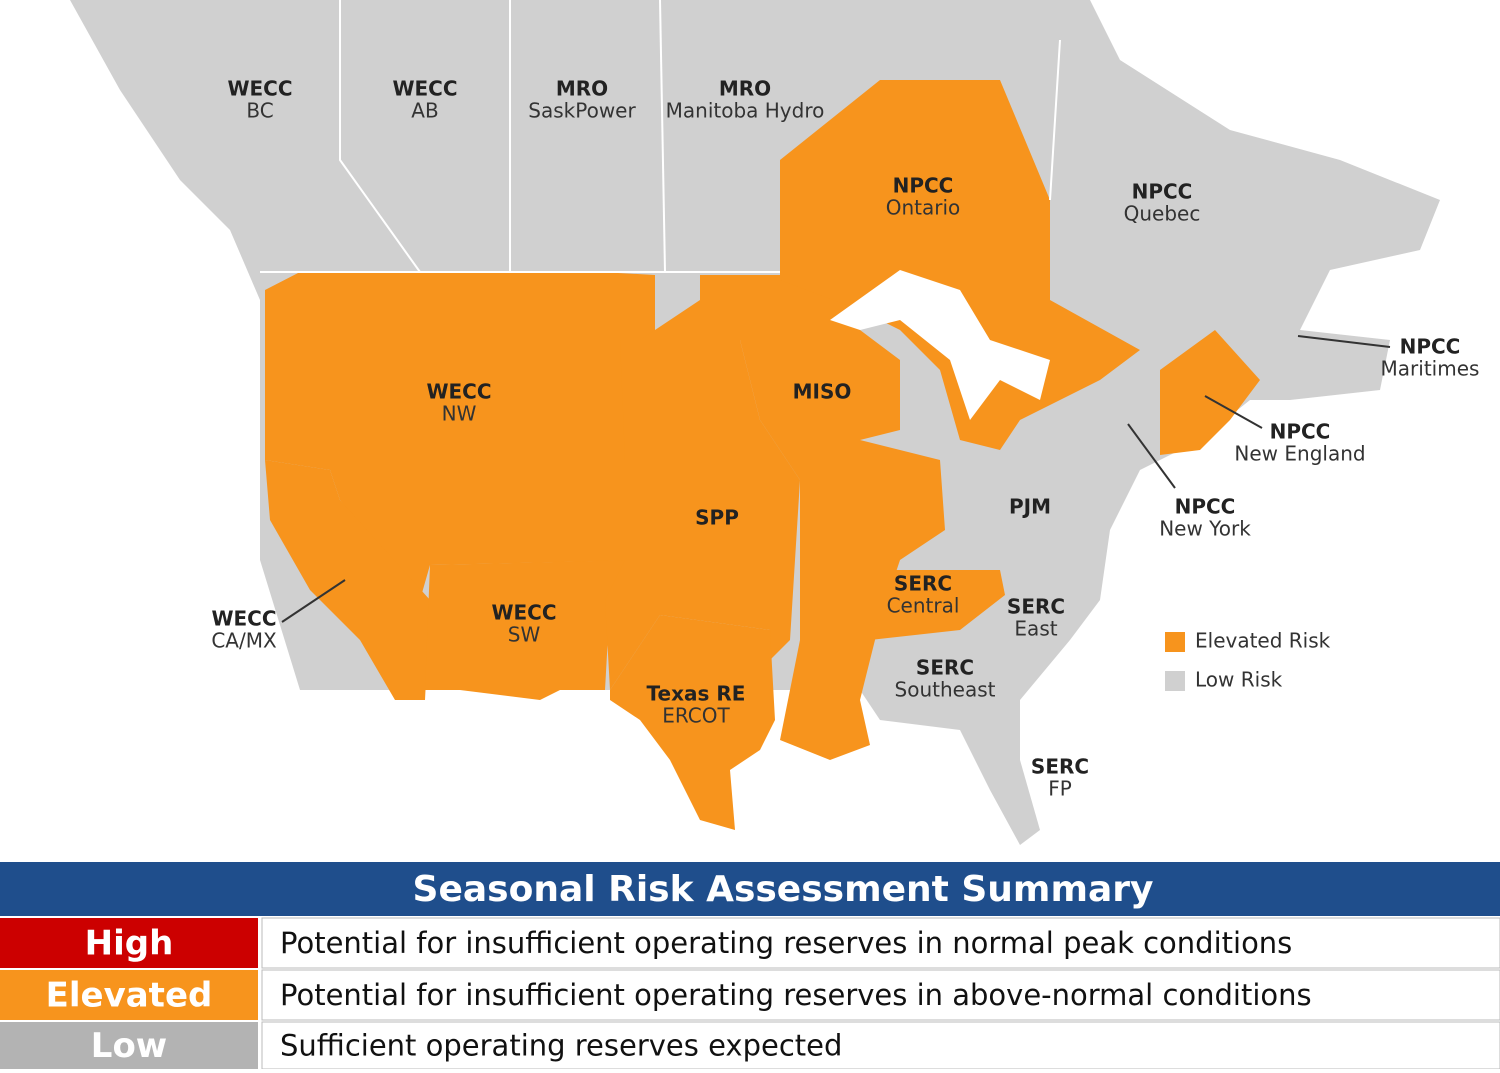 The image size is (1500, 1073). What do you see at coordinates (582, 111) in the screenshot?
I see `region-sub: SaskPower` at bounding box center [582, 111].